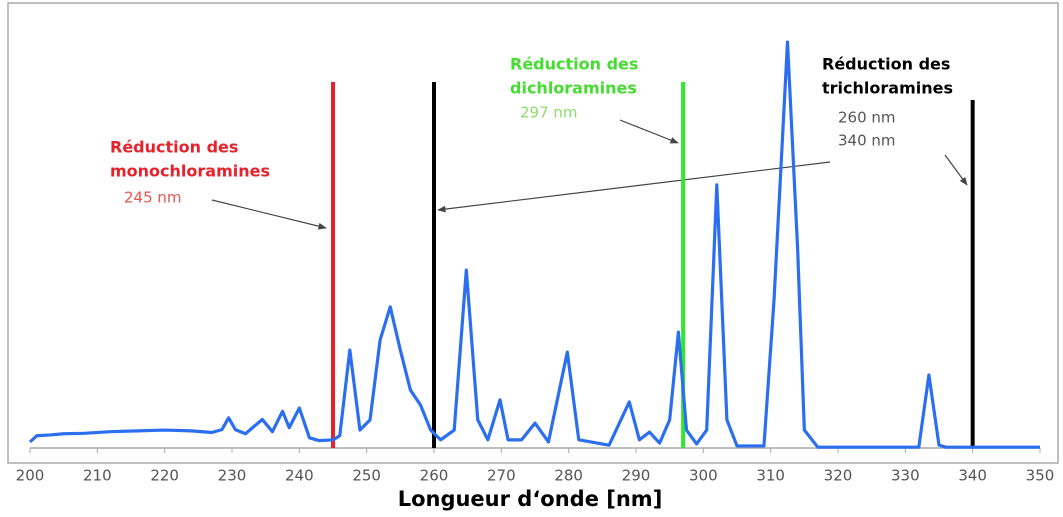 This screenshot has height=517, width=1063. I want to click on x-tick-label: 200, so click(30, 476).